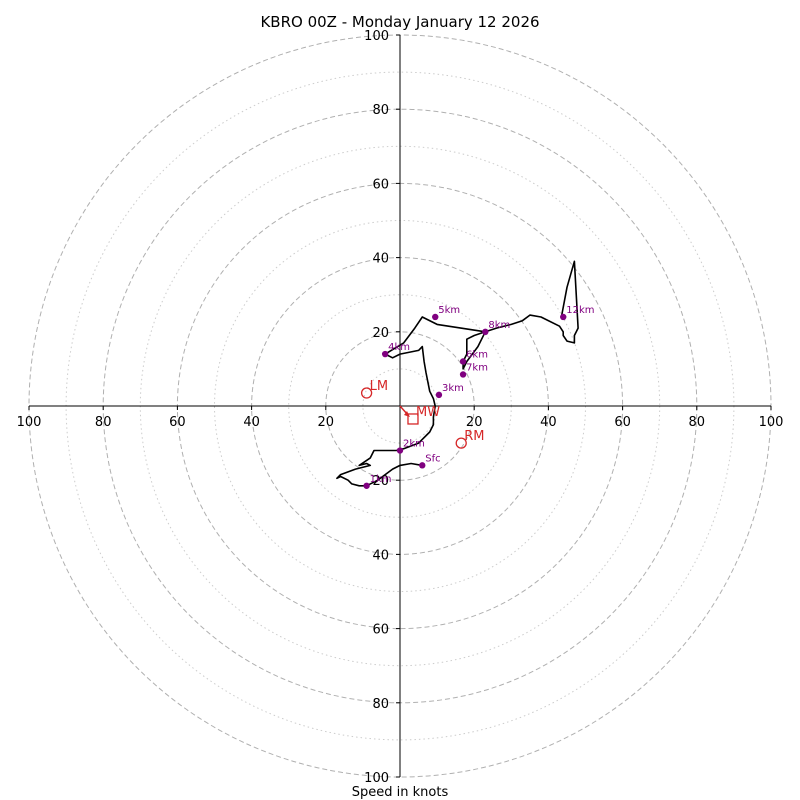  What do you see at coordinates (414, 444) in the screenshot?
I see `height-marker-label: 2km` at bounding box center [414, 444].